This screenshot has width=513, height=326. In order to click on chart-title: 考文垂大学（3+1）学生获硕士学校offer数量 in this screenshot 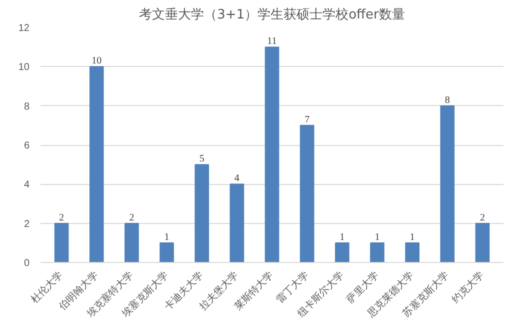, I will do `click(272, 15)`.